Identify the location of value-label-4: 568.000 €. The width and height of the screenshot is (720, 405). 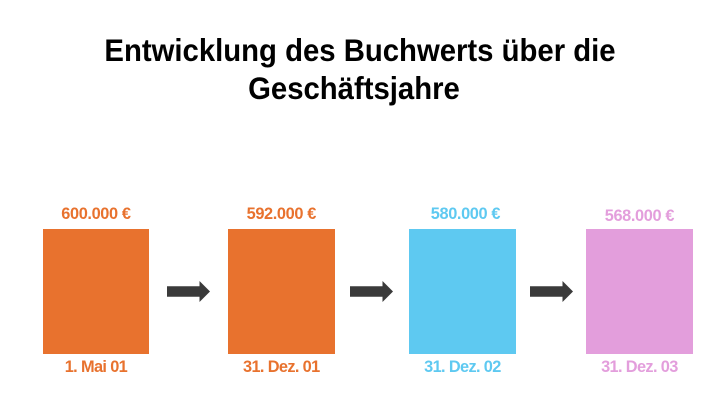
(639, 215).